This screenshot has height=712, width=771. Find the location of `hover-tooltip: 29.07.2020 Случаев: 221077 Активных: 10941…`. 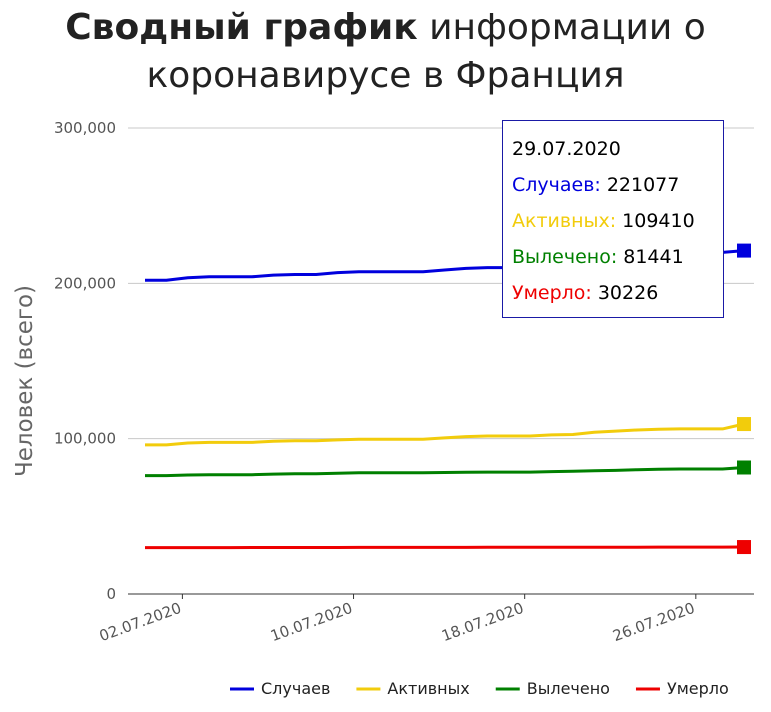

hover-tooltip: 29.07.2020 Случаев: 221077 Активных: 10941… is located at coordinates (613, 219).